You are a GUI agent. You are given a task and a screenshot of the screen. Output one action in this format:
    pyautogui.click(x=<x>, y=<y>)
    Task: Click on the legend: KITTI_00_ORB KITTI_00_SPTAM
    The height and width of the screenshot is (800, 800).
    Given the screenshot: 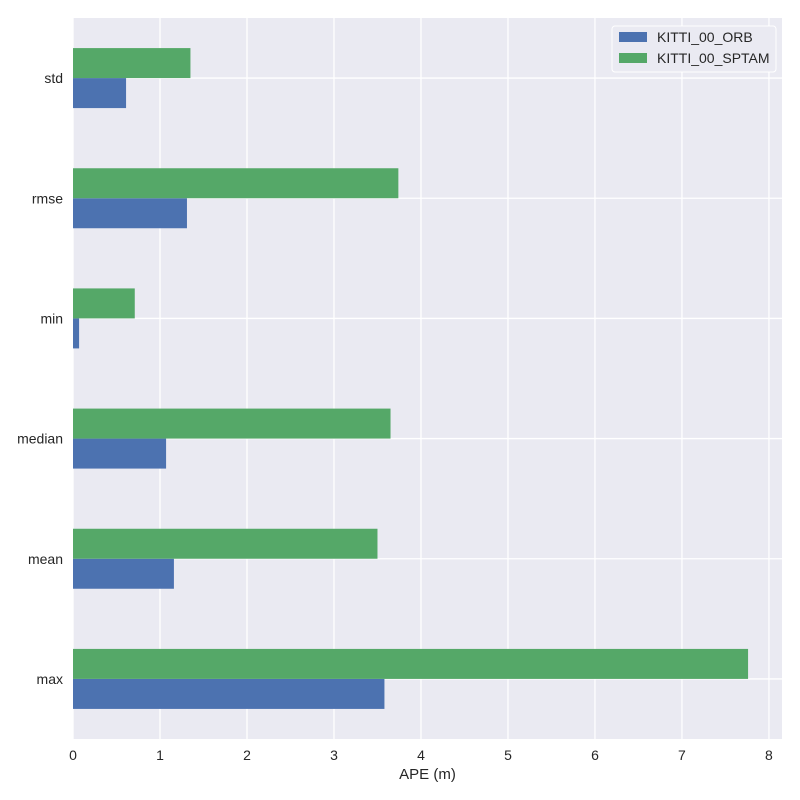 What is the action you would take?
    pyautogui.click(x=694, y=49)
    